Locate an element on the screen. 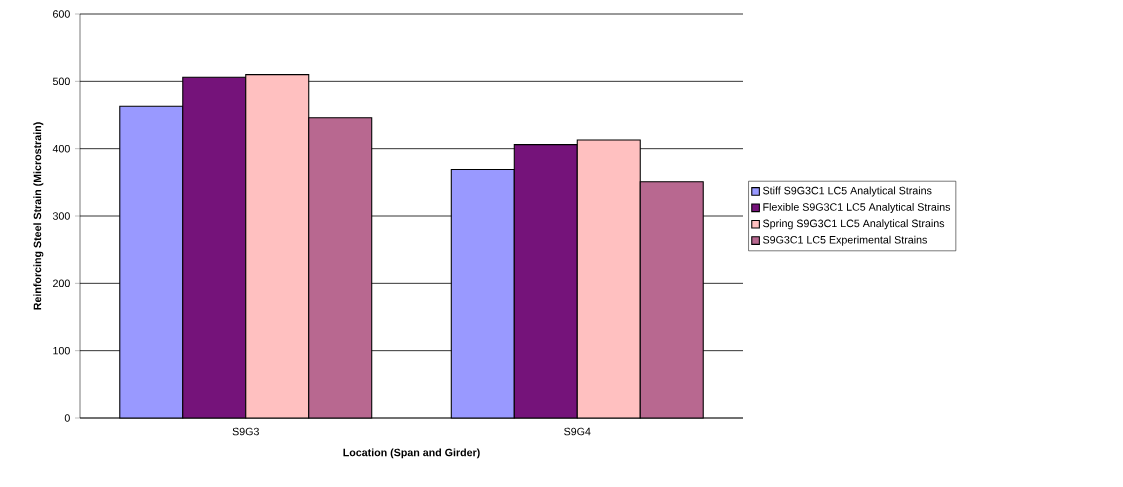 The image size is (1123, 487). y-tick-label: 600 is located at coordinates (61, 14).